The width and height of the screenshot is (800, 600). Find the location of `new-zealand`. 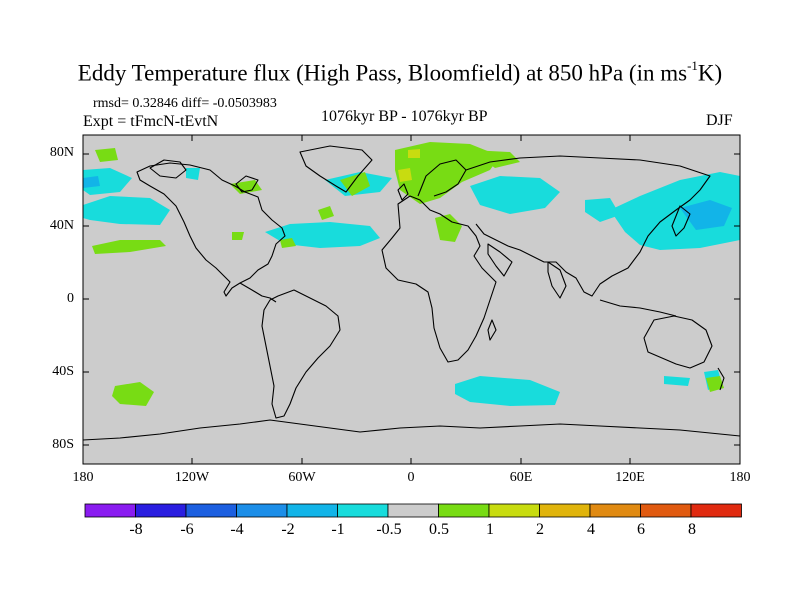

new-zealand is located at coordinates (721, 379).